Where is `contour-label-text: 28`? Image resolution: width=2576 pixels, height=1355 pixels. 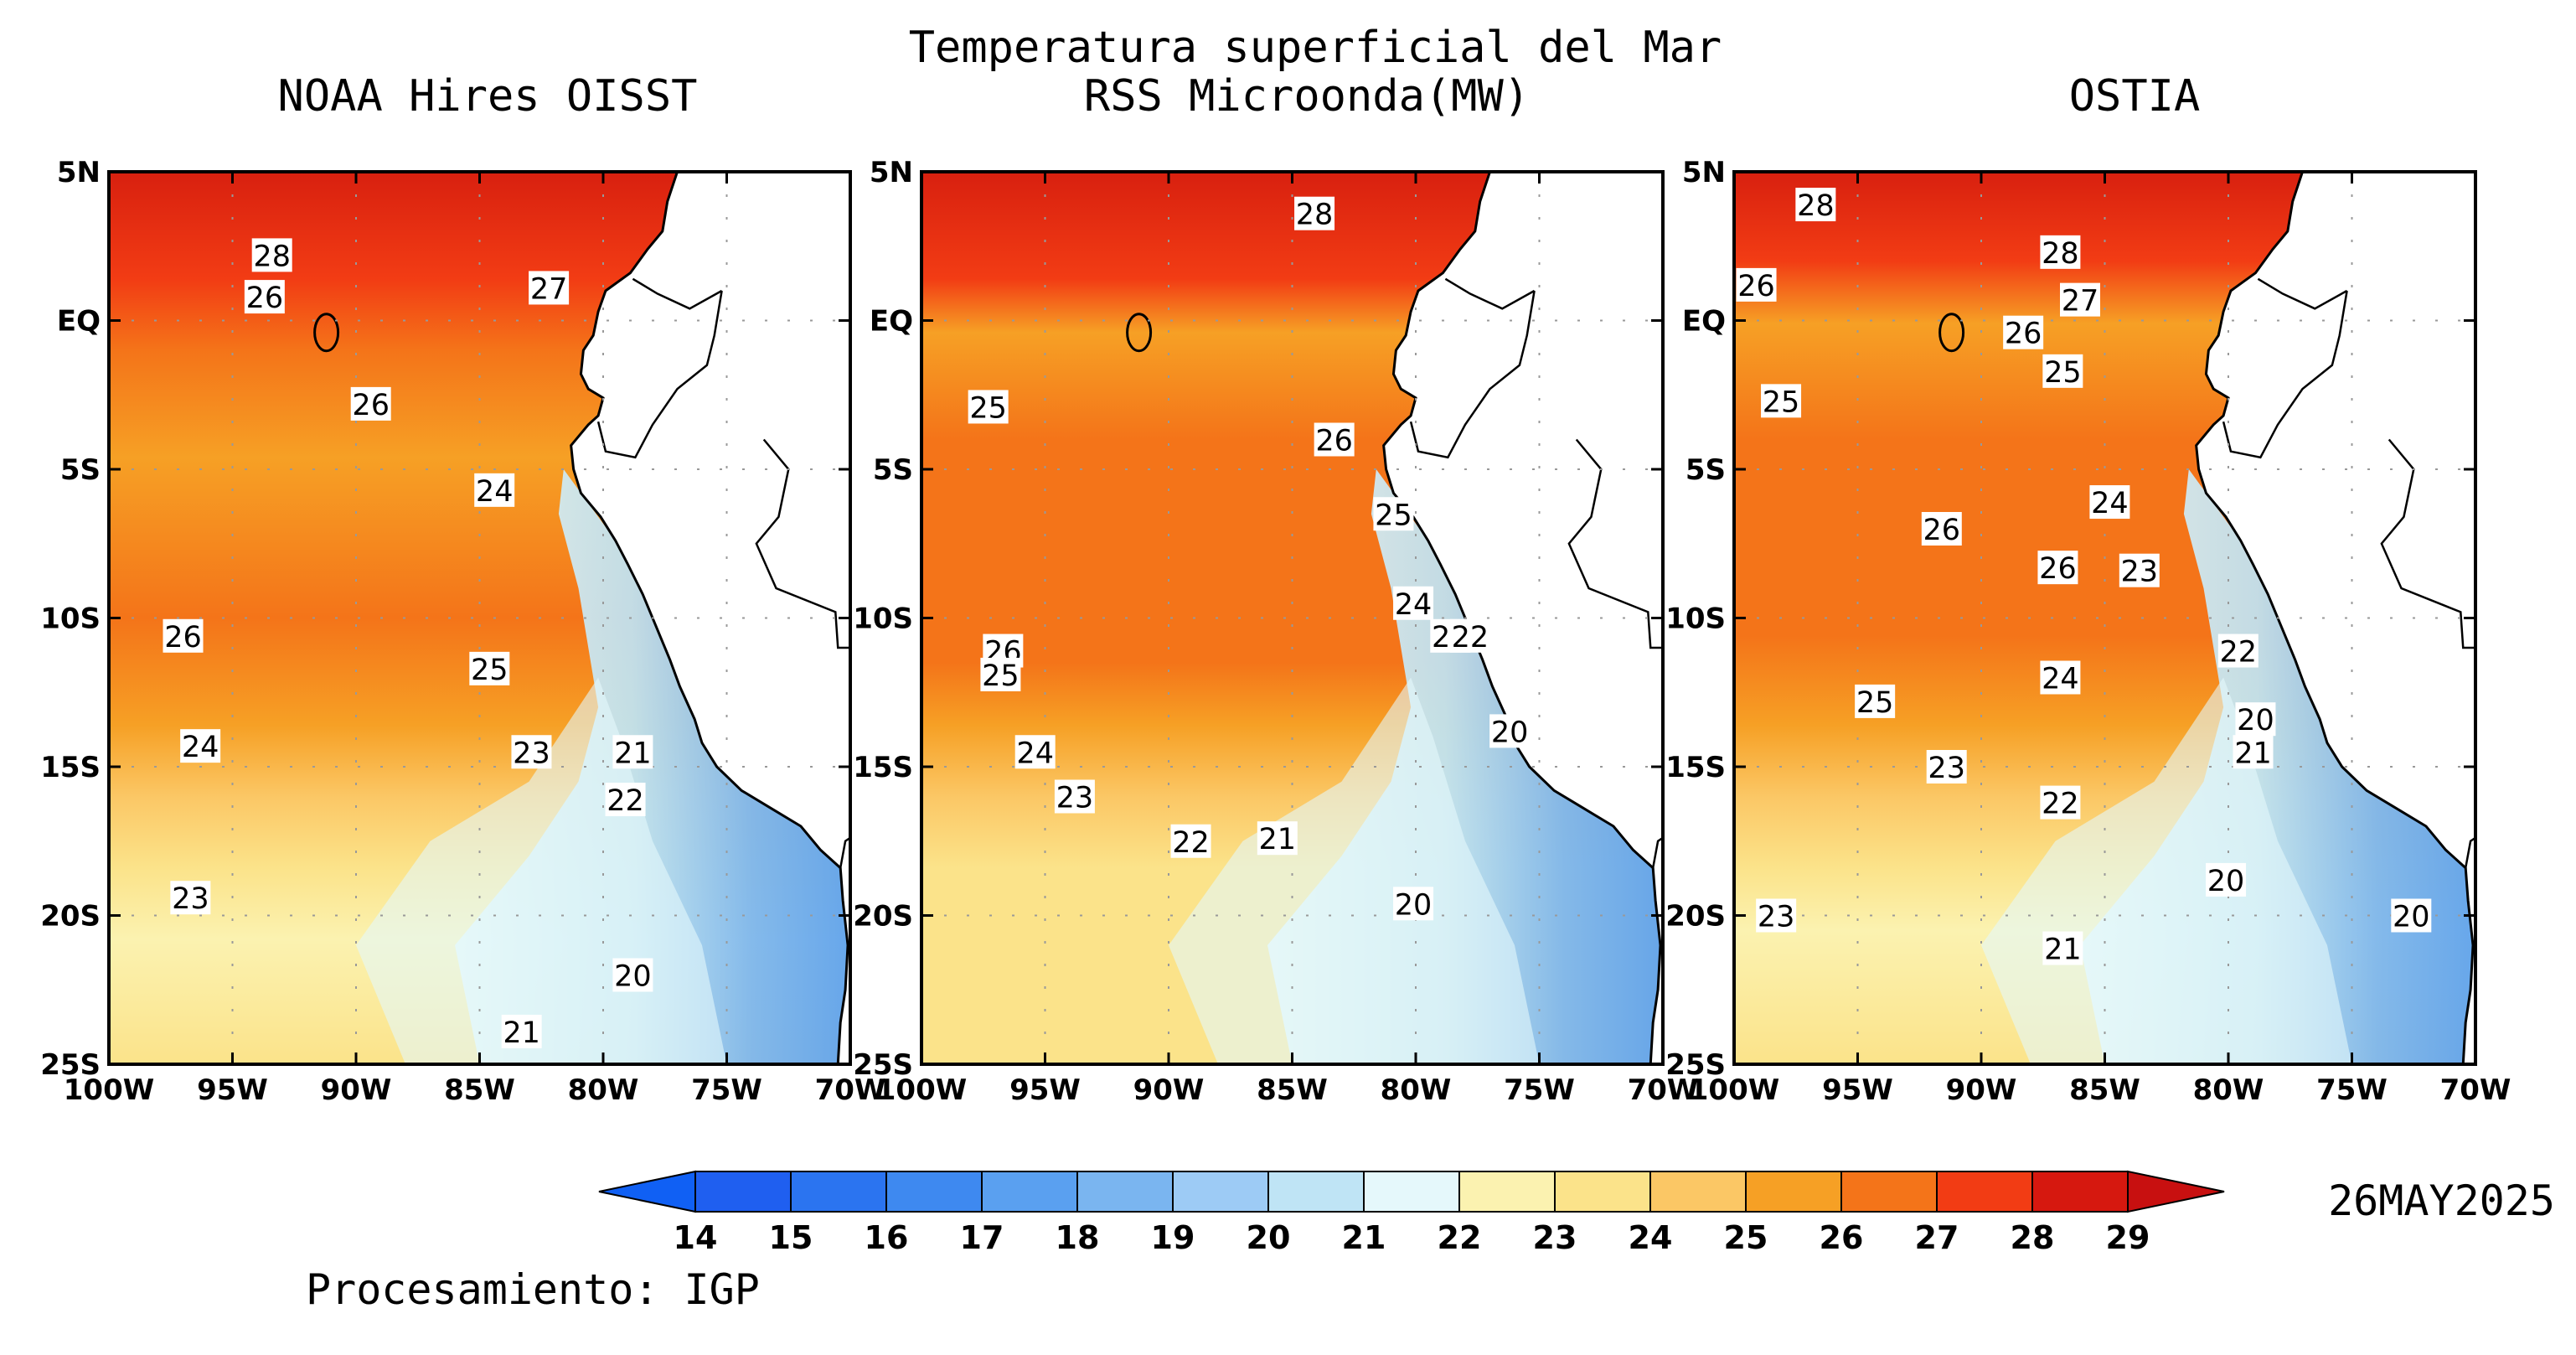 contour-label-text: 28 is located at coordinates (272, 256).